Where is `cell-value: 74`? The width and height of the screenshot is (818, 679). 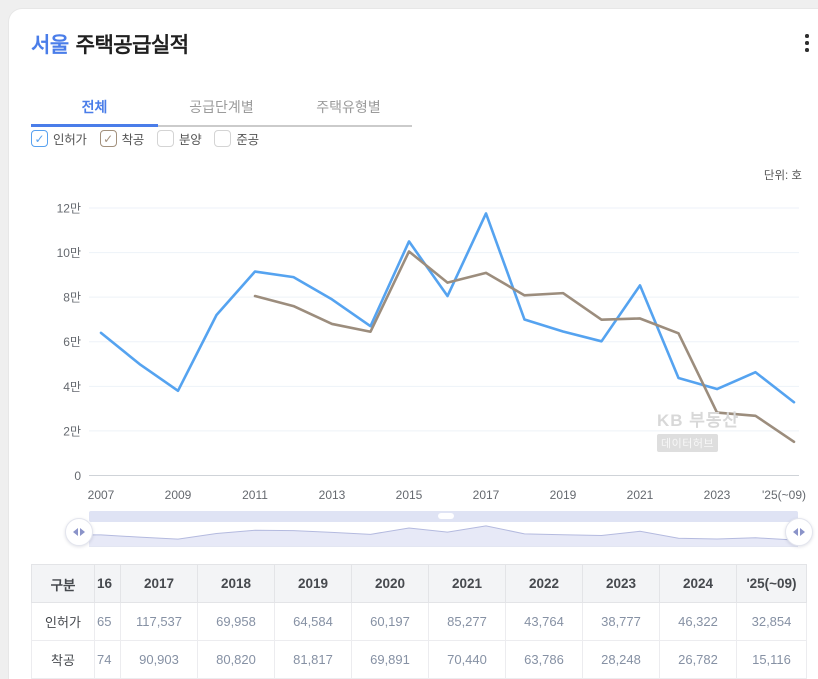 cell-value: 74 is located at coordinates (107, 659).